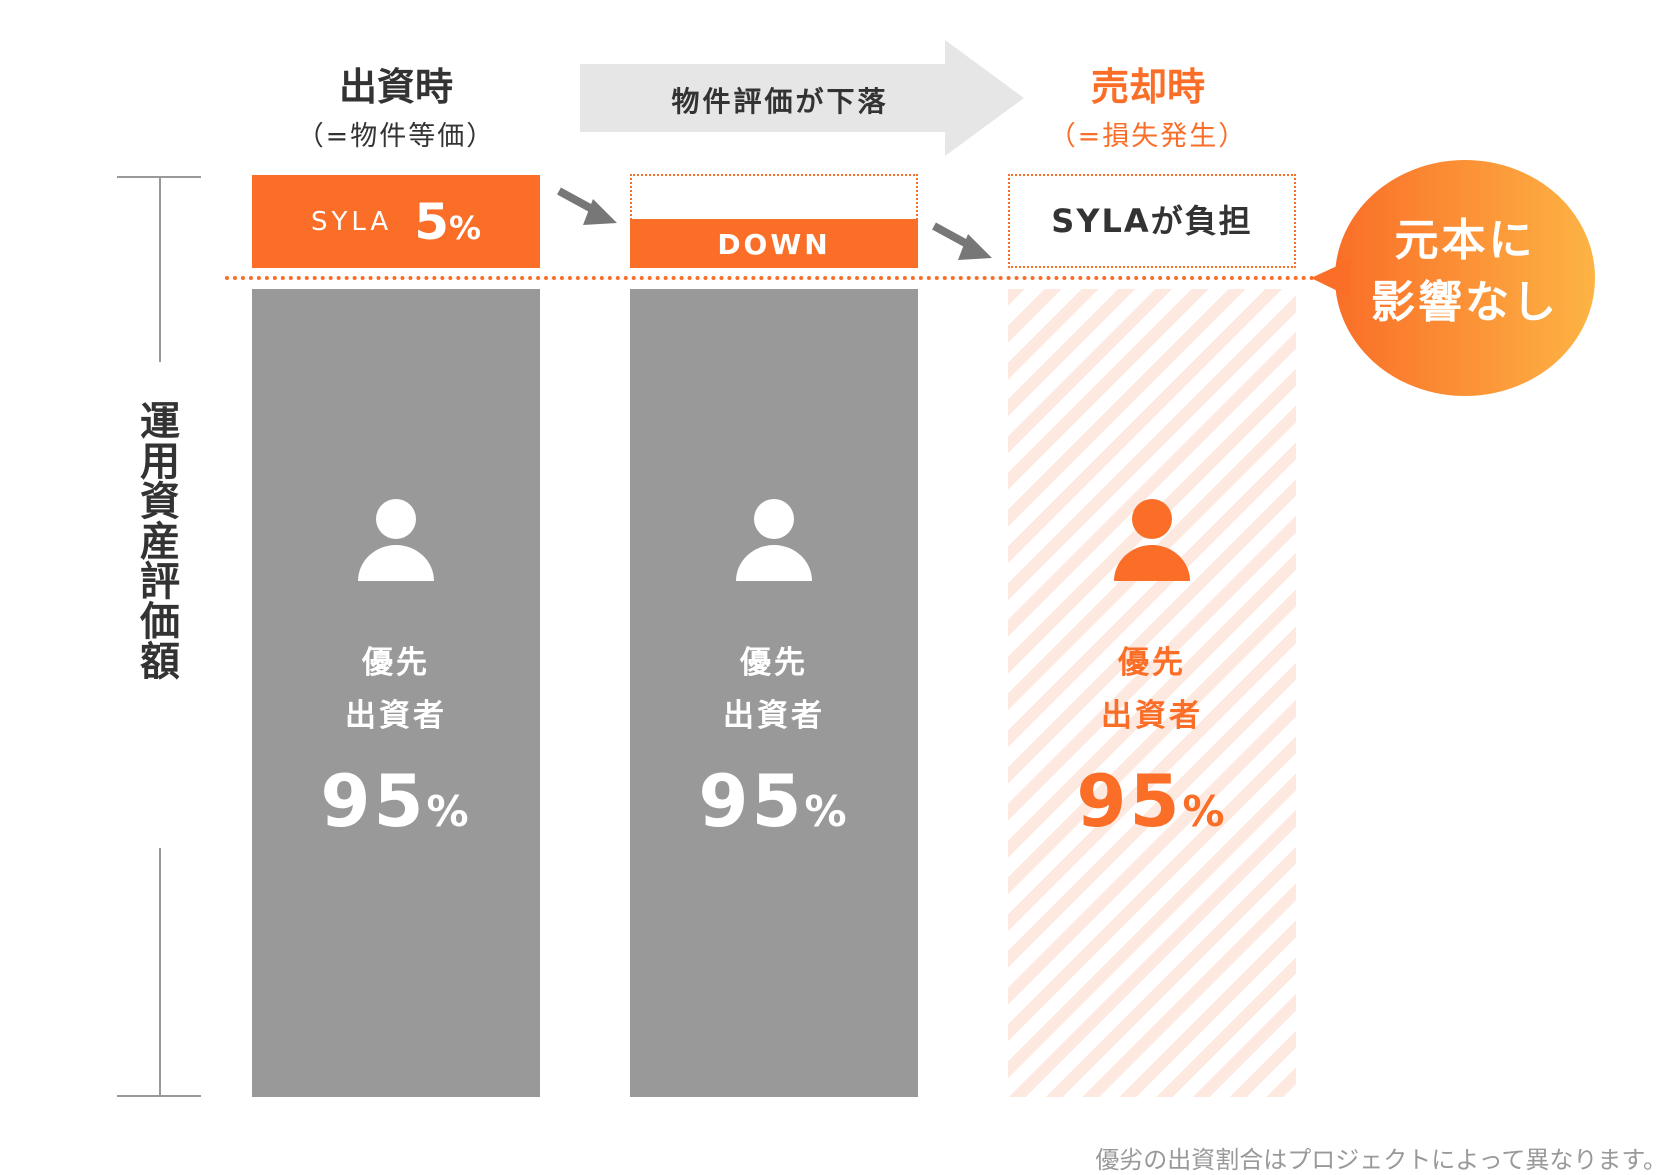 The width and height of the screenshot is (1667, 1175). Describe the element at coordinates (156, 540) in the screenshot. I see `axis-label: 運用資産評価額` at that location.